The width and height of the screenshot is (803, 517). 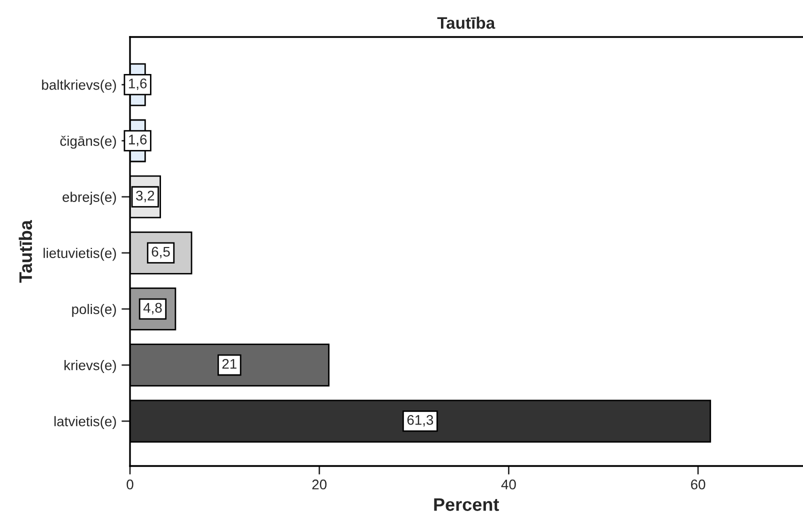 What do you see at coordinates (79, 86) in the screenshot?
I see `y-tick-label: baltkrievs(e)` at bounding box center [79, 86].